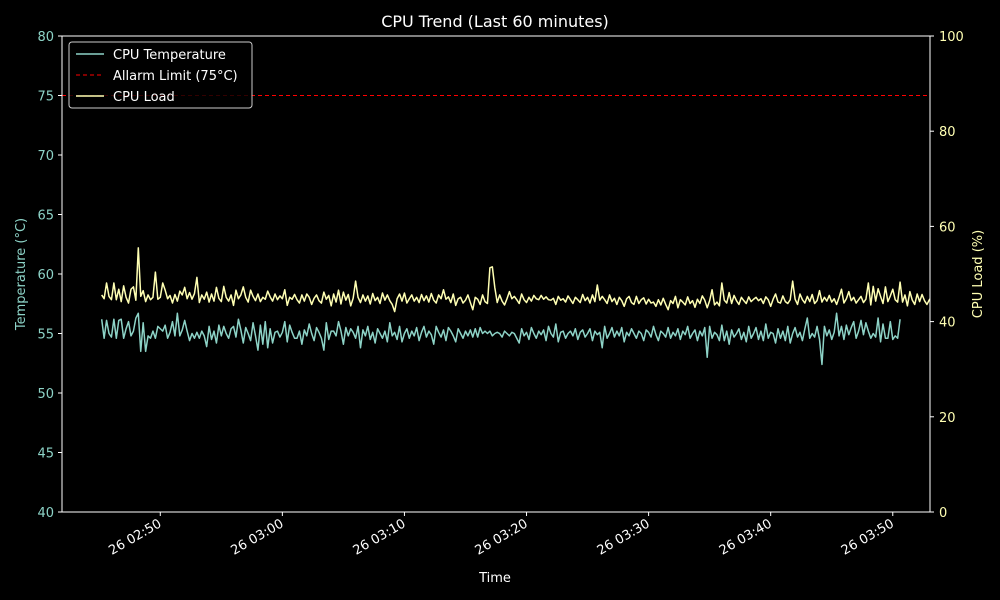 This screenshot has height=600, width=1000. Describe the element at coordinates (45, 275) in the screenshot. I see `left-tick-label: 60` at that location.